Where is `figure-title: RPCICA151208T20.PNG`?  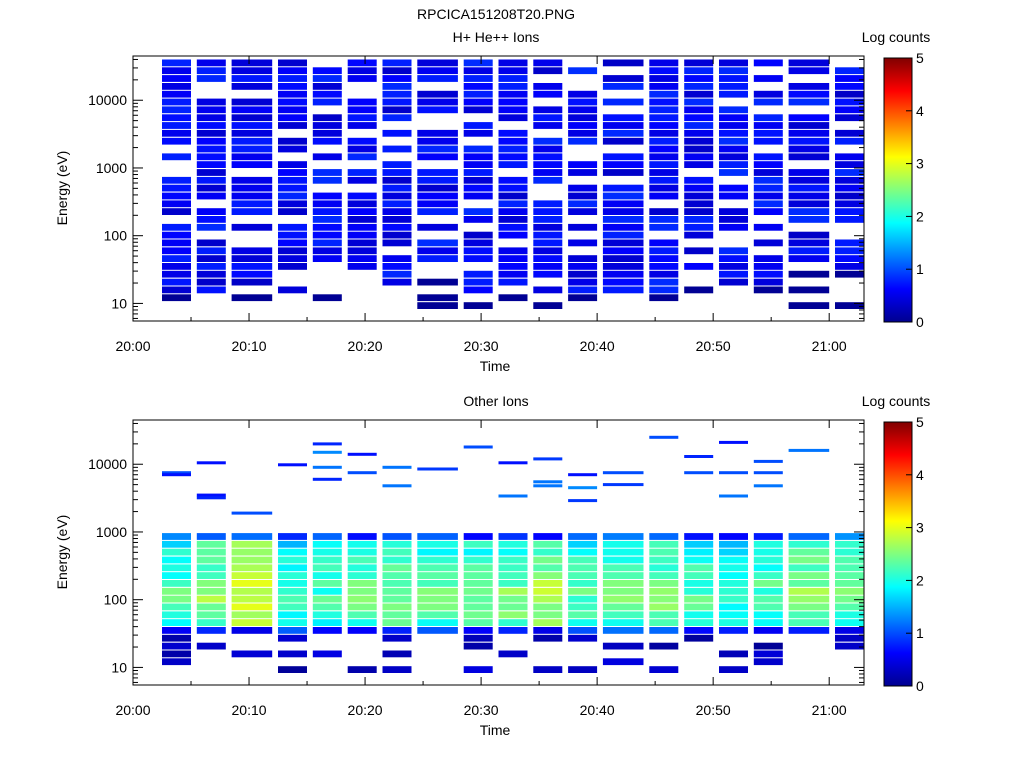
figure-title: RPCICA151208T20.PNG is located at coordinates (496, 14).